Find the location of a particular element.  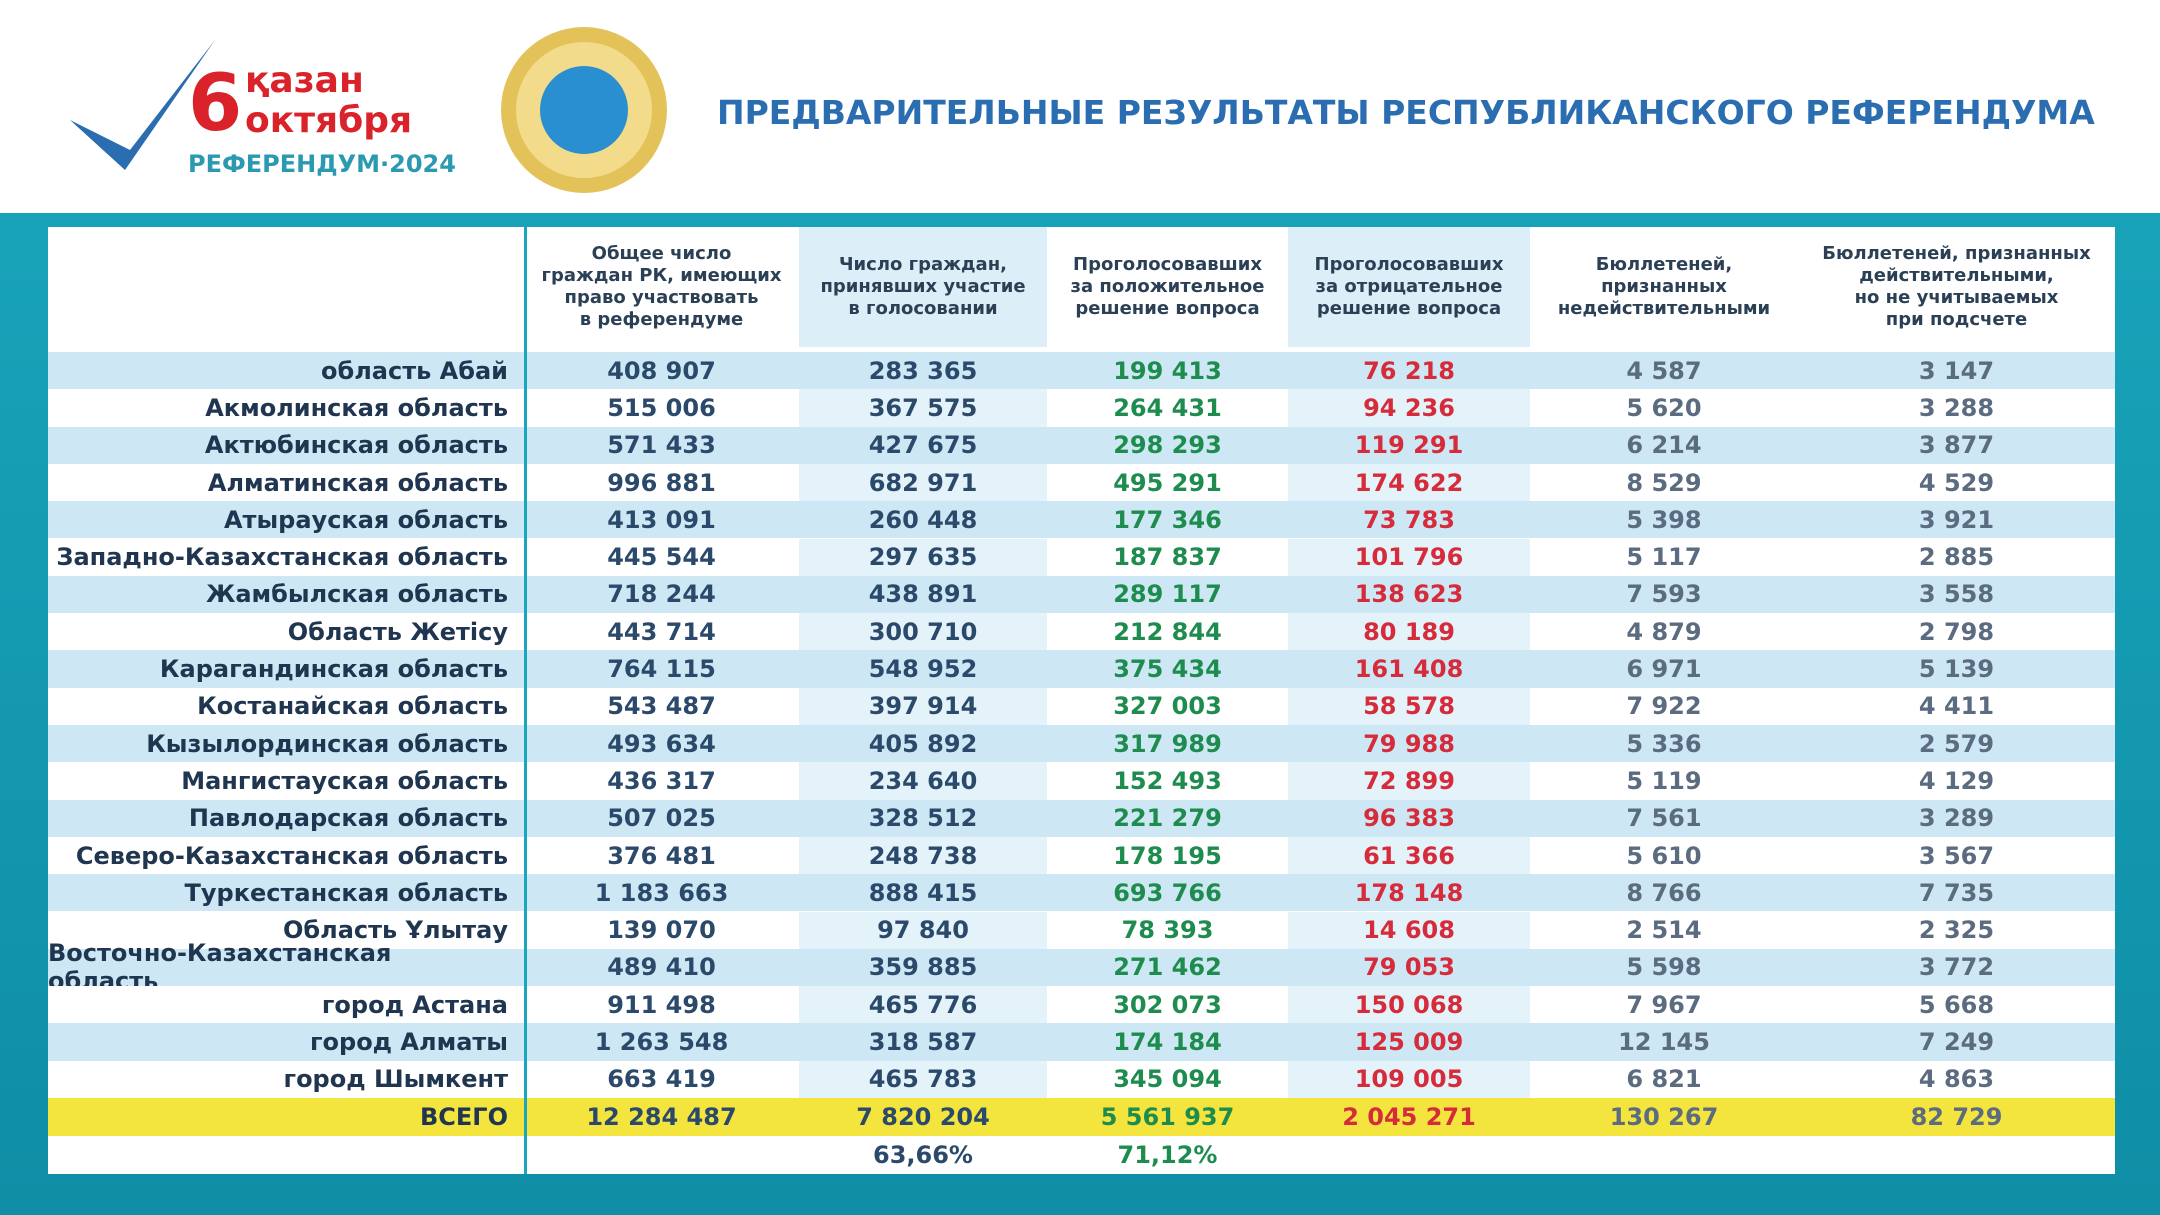

region-name: Павлодарская область is located at coordinates (286, 818).